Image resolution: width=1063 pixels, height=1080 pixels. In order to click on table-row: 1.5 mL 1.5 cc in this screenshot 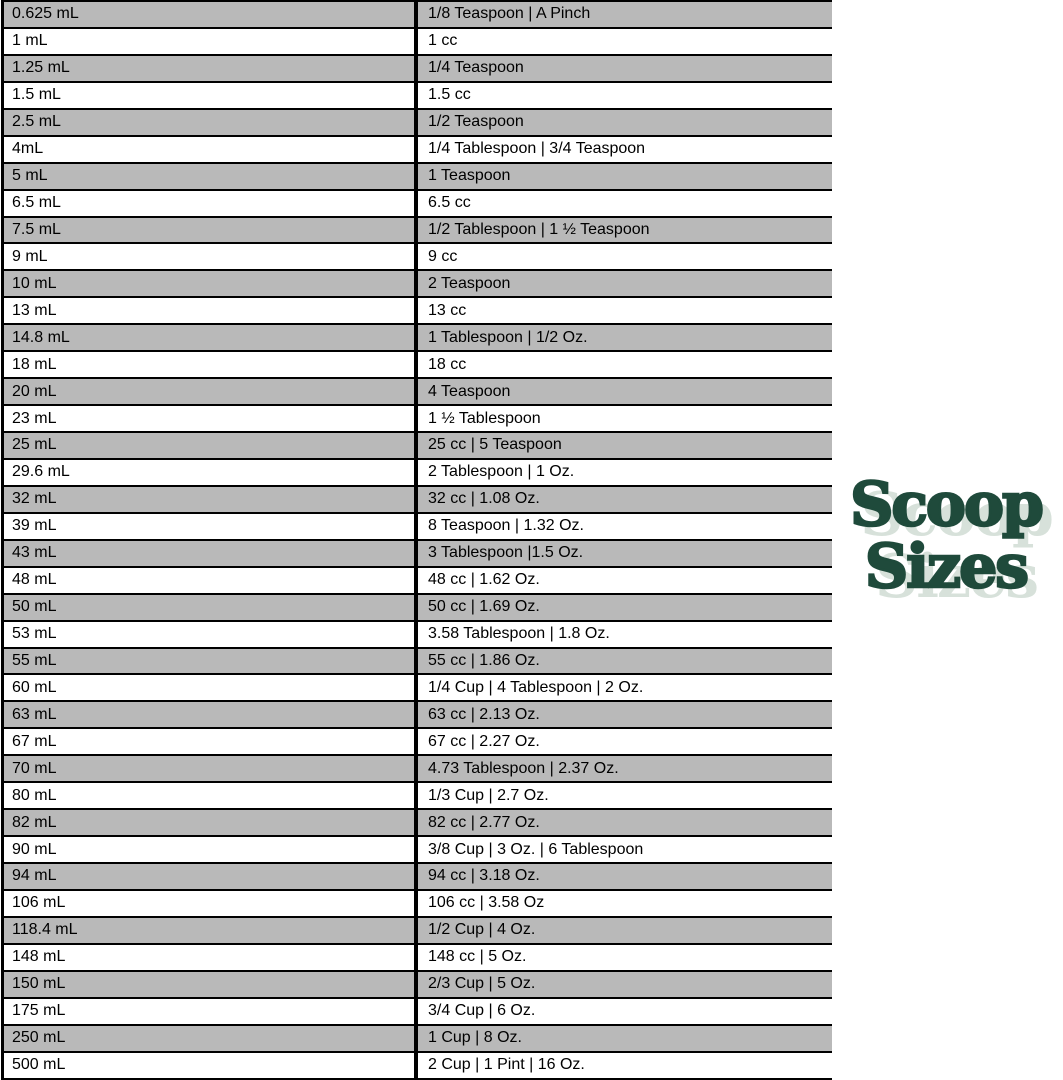, I will do `click(418, 96)`.